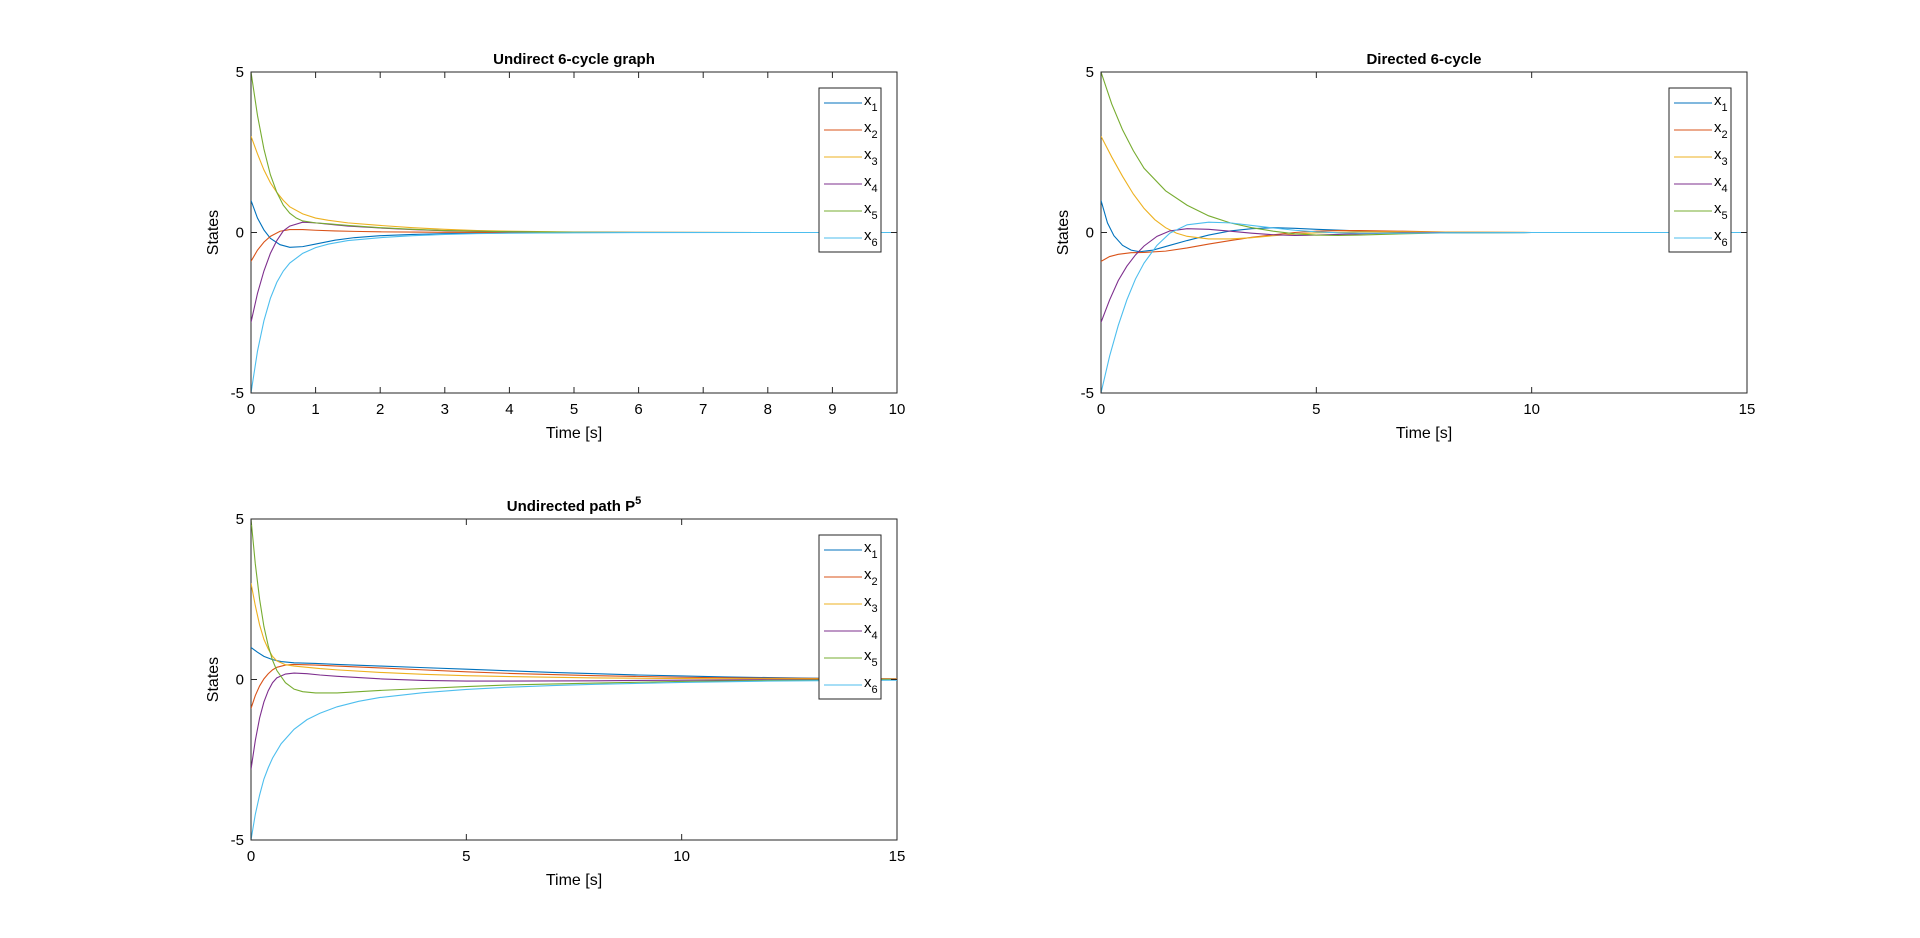 The height and width of the screenshot is (938, 1920). I want to click on x-tick-label: 4, so click(509, 409).